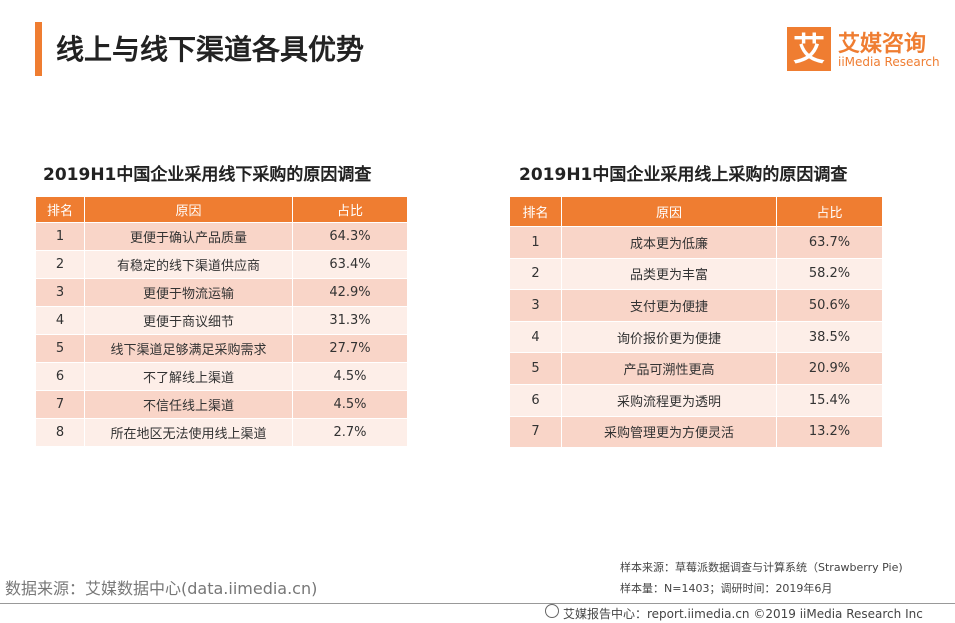 This screenshot has height=623, width=955. Describe the element at coordinates (477, 603) in the screenshot. I see `footer-line` at that location.